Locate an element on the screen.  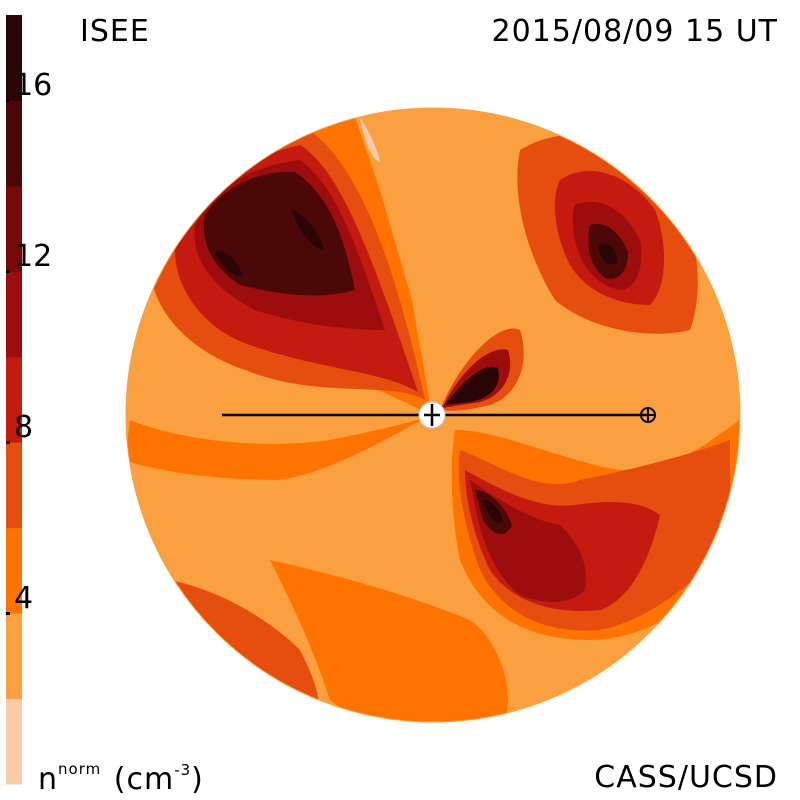
colorbar-tick-label: 16 is located at coordinates (33, 86).